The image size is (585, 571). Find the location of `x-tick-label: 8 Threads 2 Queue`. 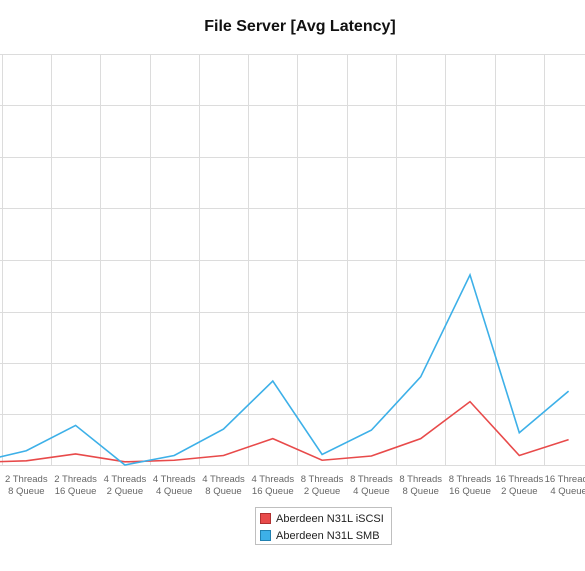

x-tick-label: 8 Threads 2 Queue is located at coordinates (322, 485).